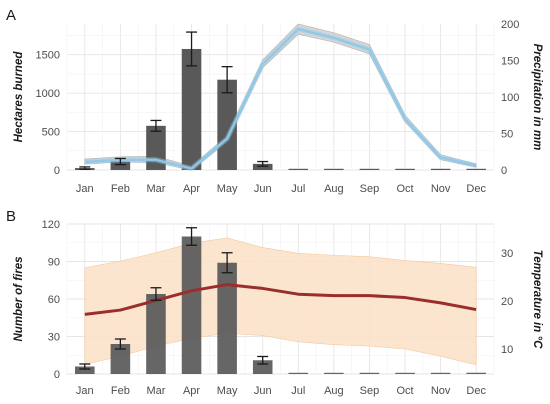 The width and height of the screenshot is (550, 404). Describe the element at coordinates (51, 133) in the screenshot. I see `y-tick-label-left: 500` at that location.